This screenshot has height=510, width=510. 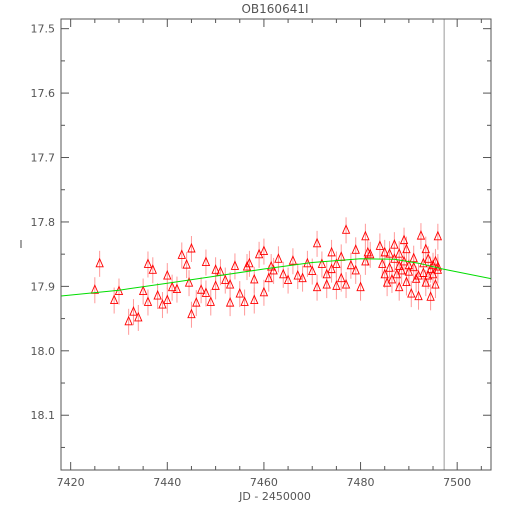 What do you see at coordinates (361, 482) in the screenshot?
I see `x-tick-label: 7480` at bounding box center [361, 482].